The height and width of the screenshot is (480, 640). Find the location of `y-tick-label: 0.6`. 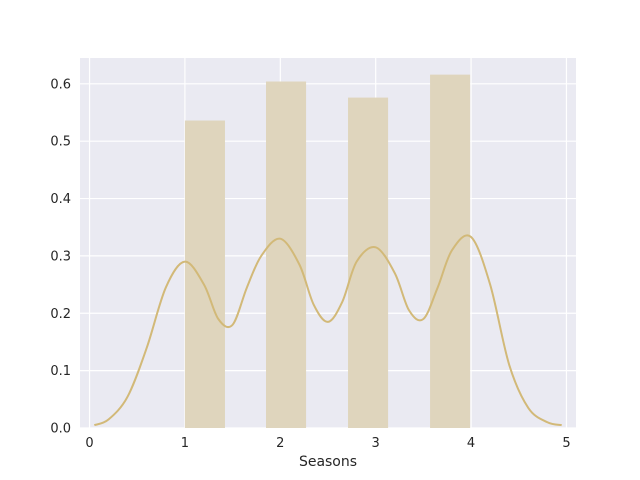

y-tick-label: 0.6 is located at coordinates (60, 84).